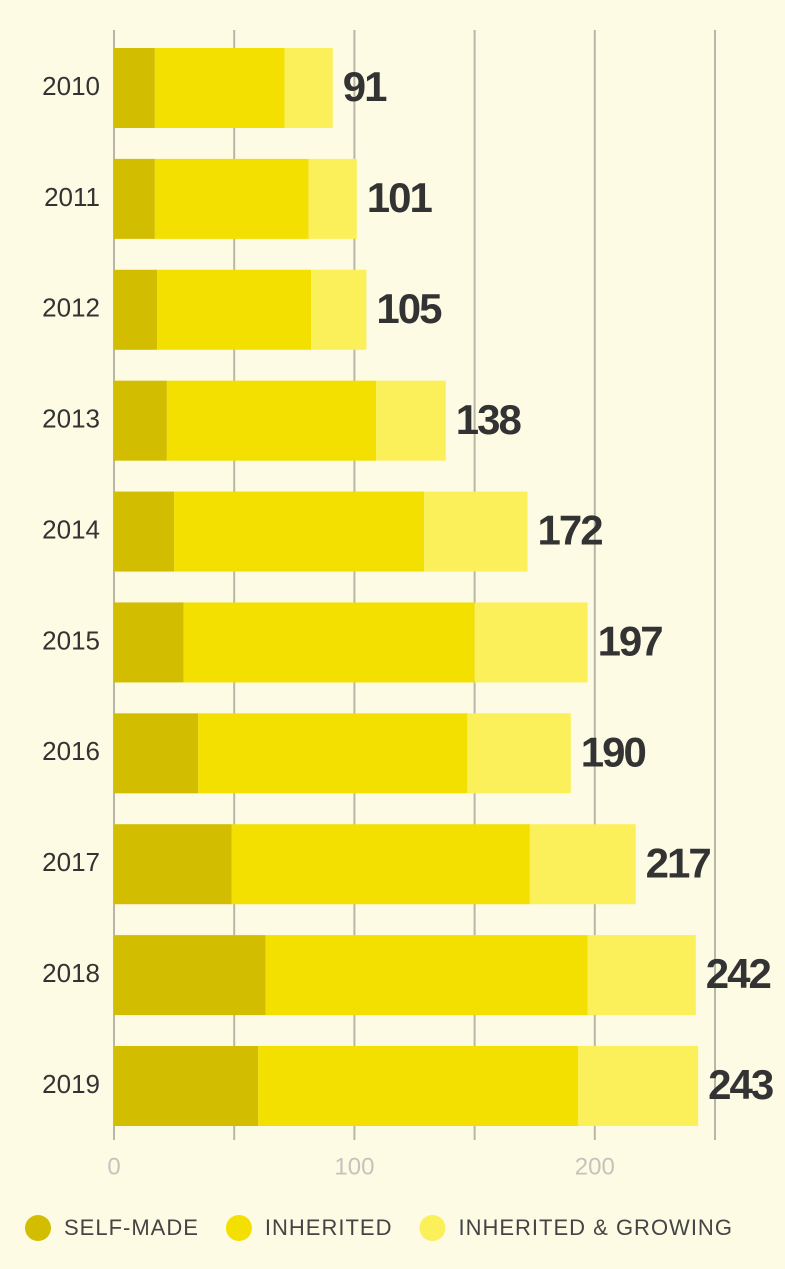 Image resolution: width=785 pixels, height=1269 pixels. I want to click on legend-label: INHERITED, so click(329, 1227).